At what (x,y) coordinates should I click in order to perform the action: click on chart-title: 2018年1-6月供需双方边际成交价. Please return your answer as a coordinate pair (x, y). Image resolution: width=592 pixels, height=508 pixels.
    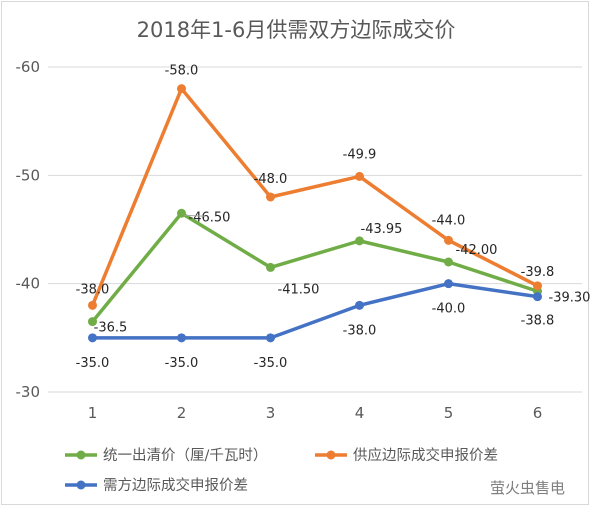
    Looking at the image, I should click on (296, 30).